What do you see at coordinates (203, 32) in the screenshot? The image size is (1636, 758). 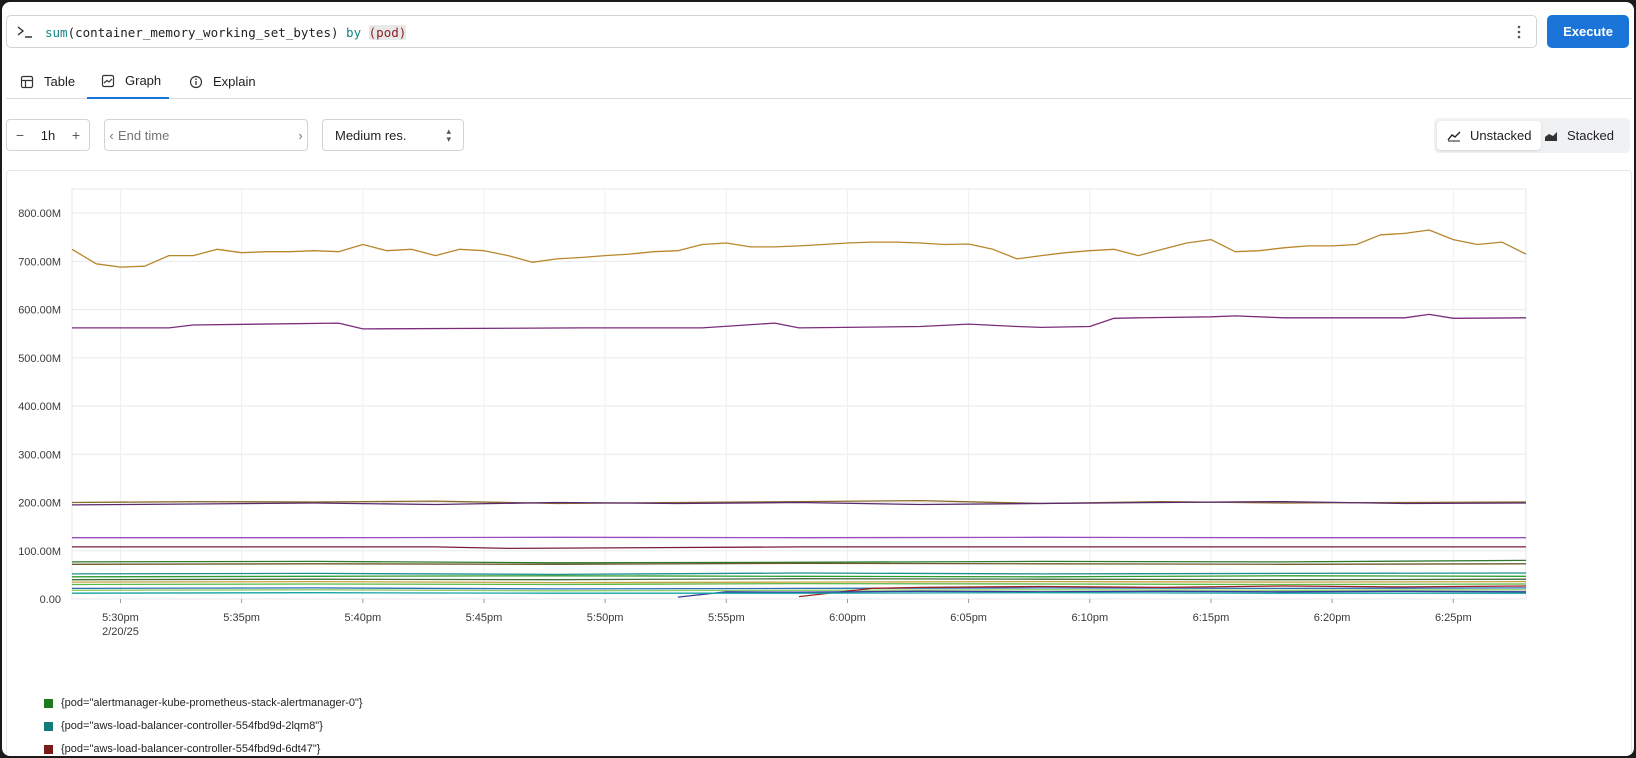 I see `query-metric: container_memory_working_set_bytes` at bounding box center [203, 32].